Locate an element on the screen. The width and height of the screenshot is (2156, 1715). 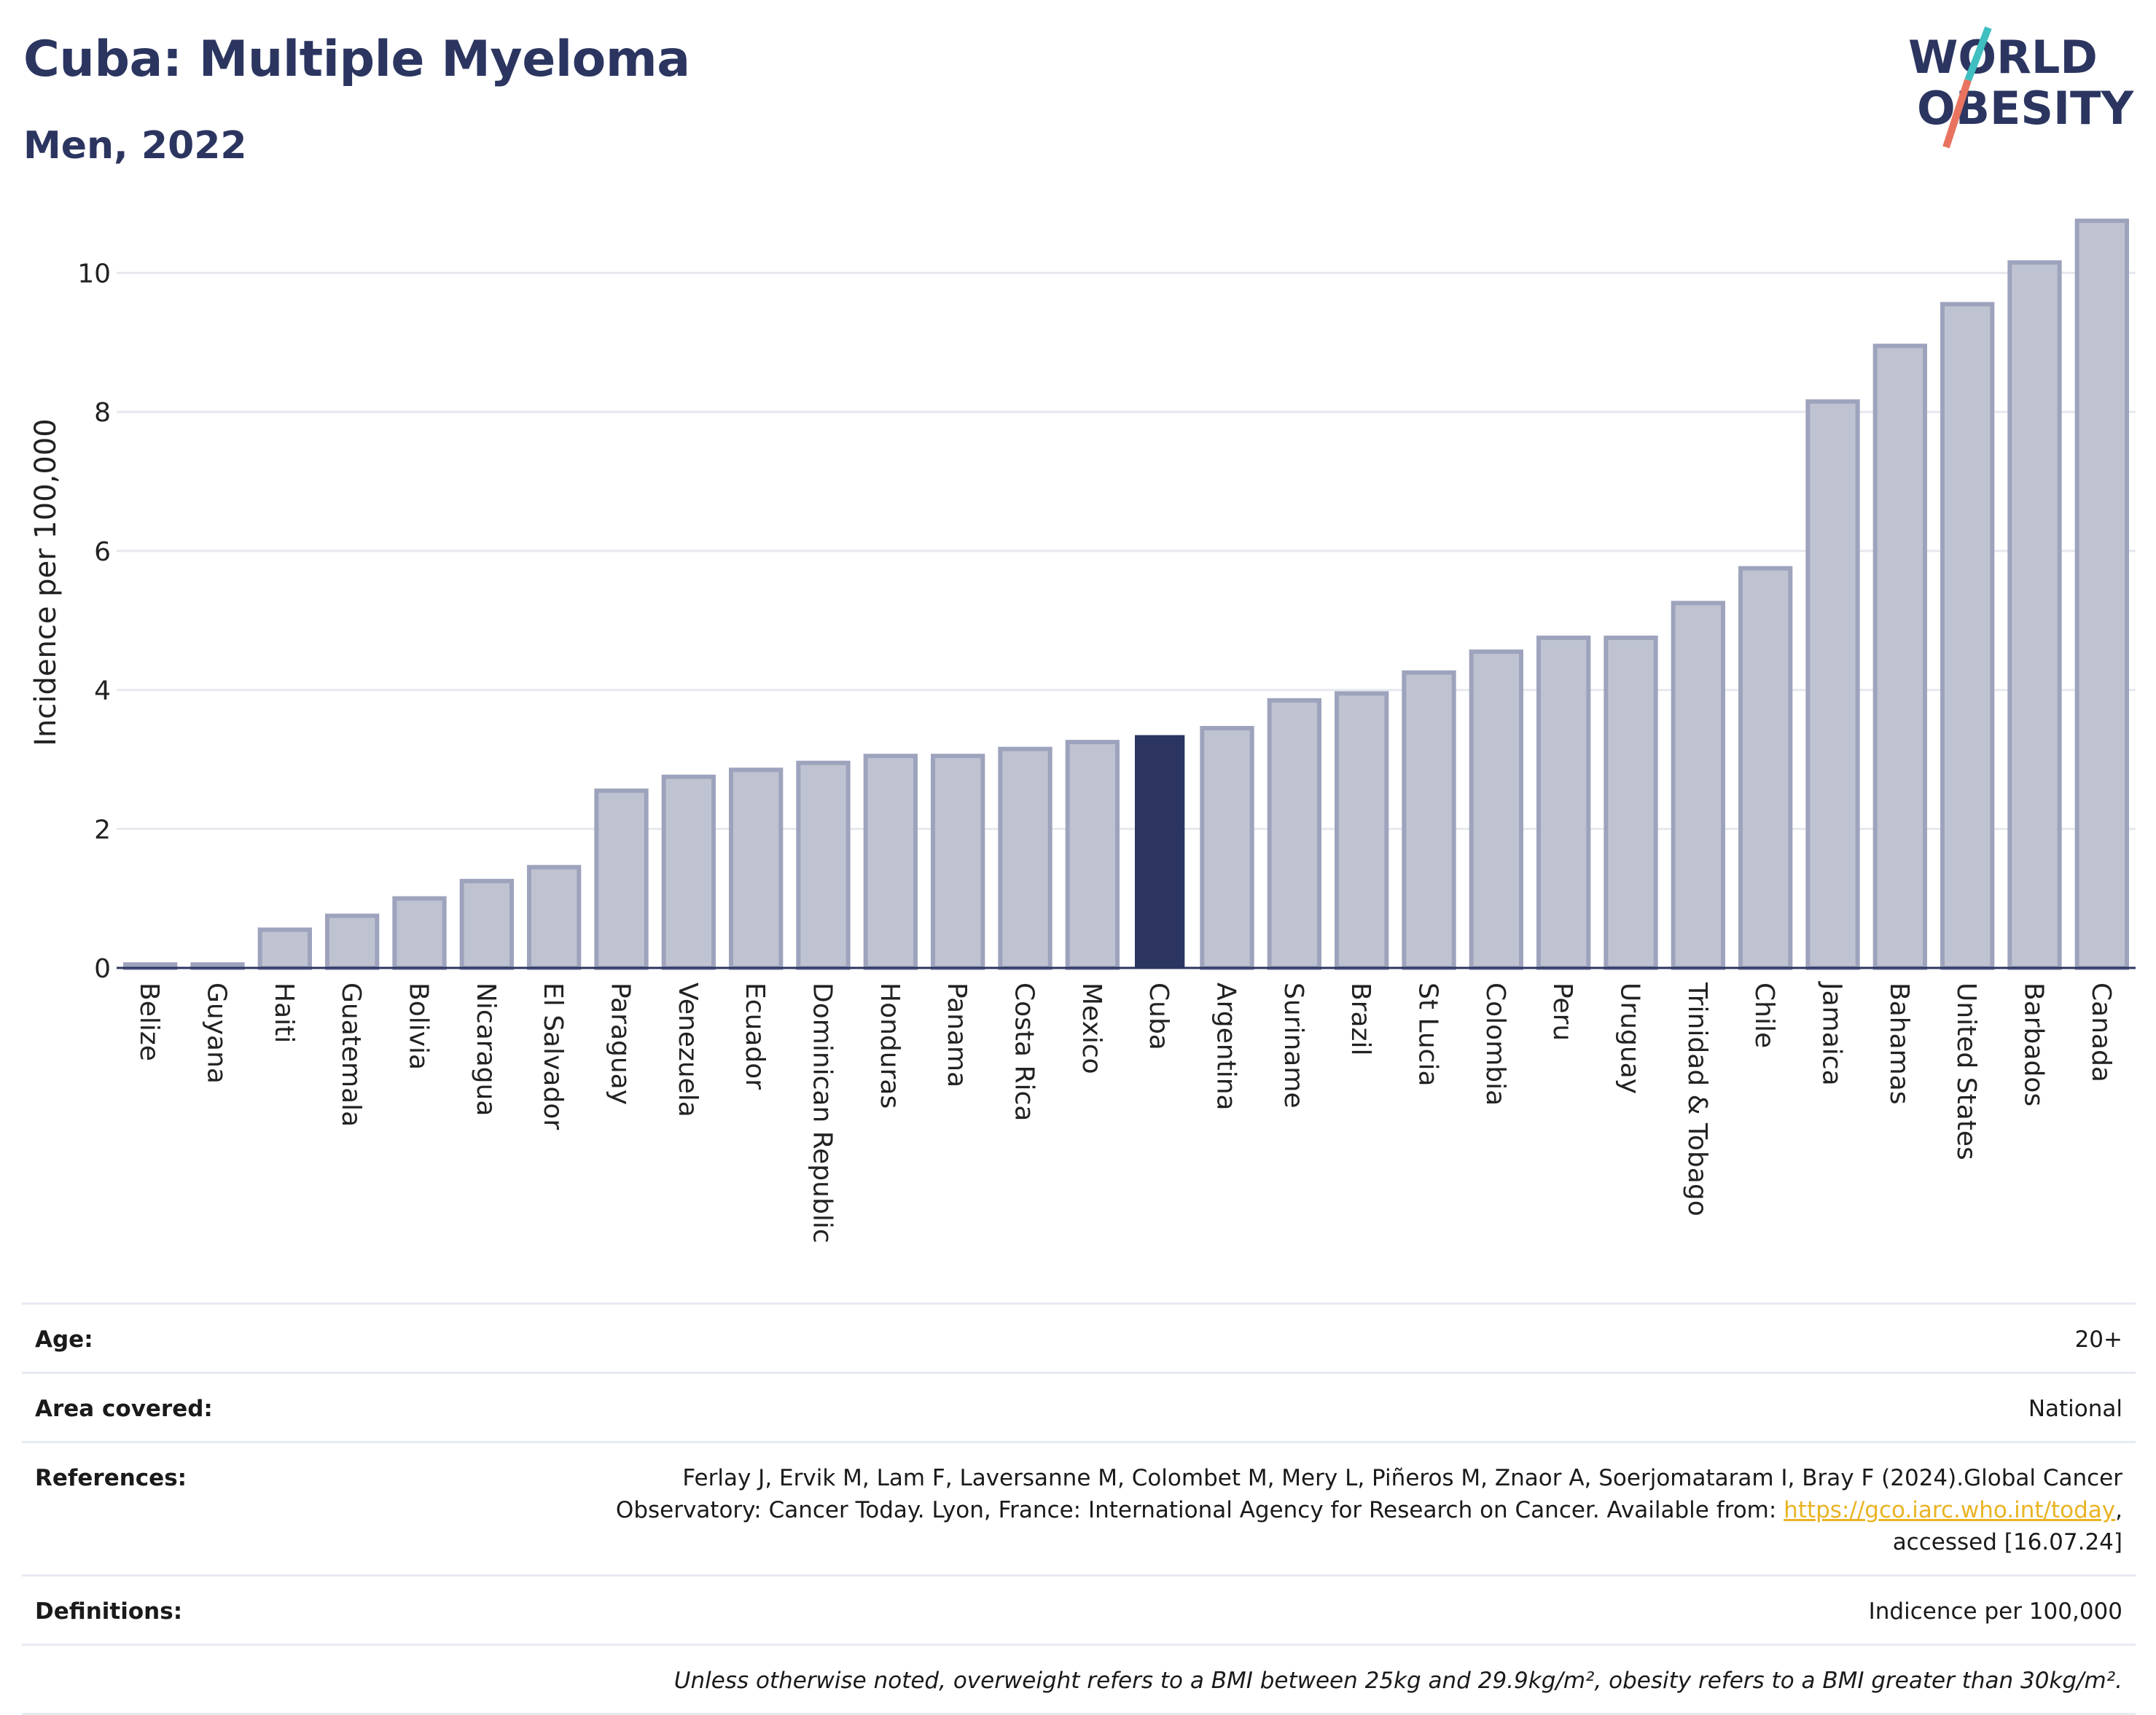
bar-paraguay is located at coordinates (621, 879).